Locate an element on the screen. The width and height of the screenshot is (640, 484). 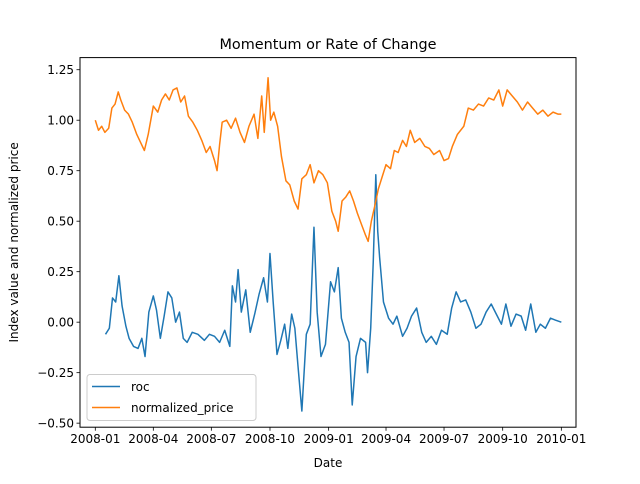
y-tick-label: −0.25 is located at coordinates (55, 373).